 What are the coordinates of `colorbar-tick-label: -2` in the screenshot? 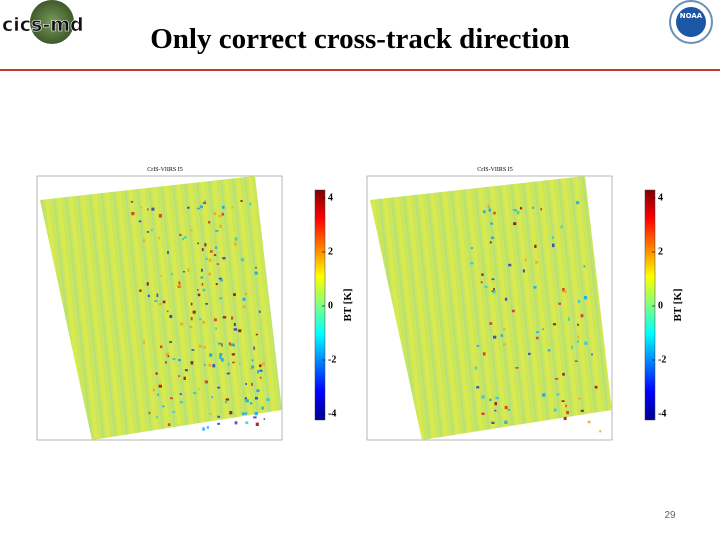 It's located at (662, 359).